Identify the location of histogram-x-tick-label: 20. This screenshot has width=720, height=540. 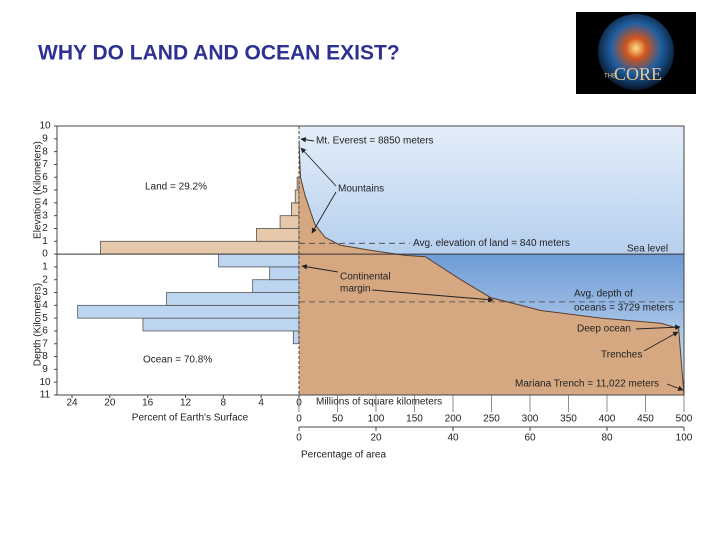
(110, 403).